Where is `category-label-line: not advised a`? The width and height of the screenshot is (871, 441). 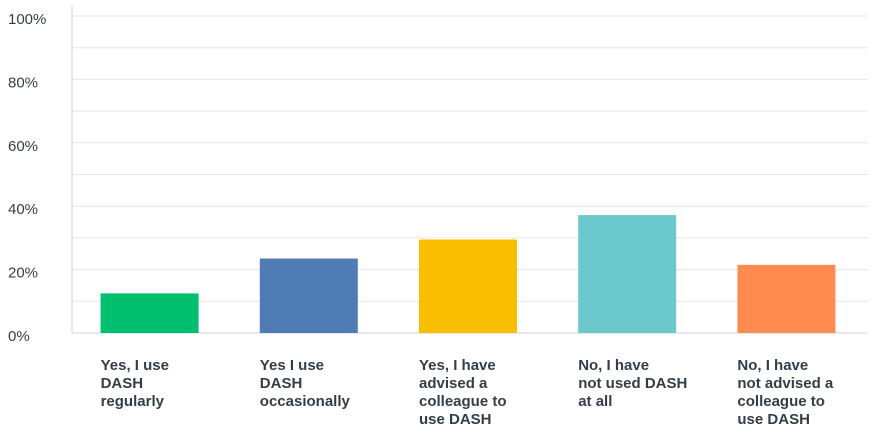
category-label-line: not advised a is located at coordinates (785, 383).